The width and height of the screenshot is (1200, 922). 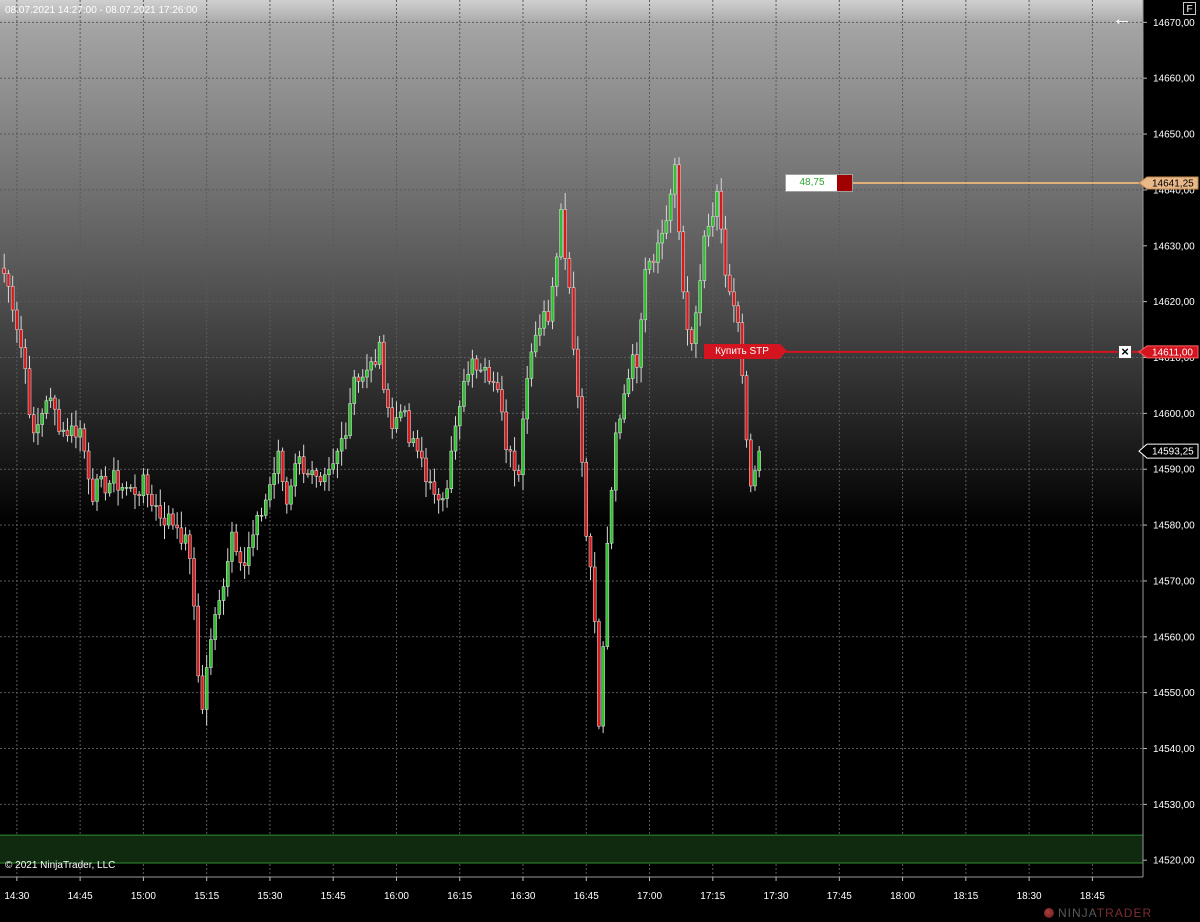 I want to click on y-tick-label: 14600,00, so click(x=1174, y=414).